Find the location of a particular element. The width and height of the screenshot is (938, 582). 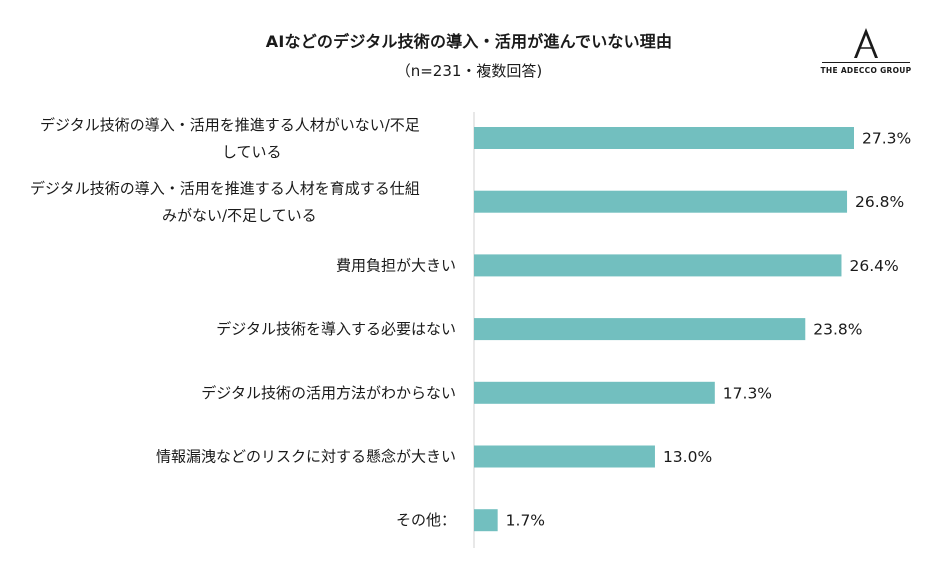

category-label: デジタル技術を導入する必要はない is located at coordinates (336, 329).